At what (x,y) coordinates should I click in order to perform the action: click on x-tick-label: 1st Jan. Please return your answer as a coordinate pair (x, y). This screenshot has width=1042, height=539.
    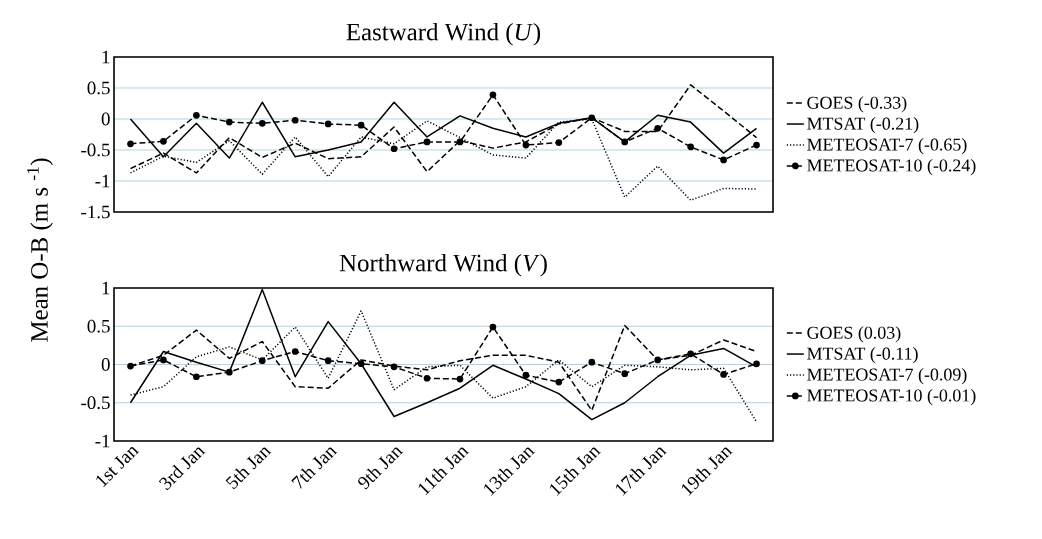
    Looking at the image, I should click on (118, 467).